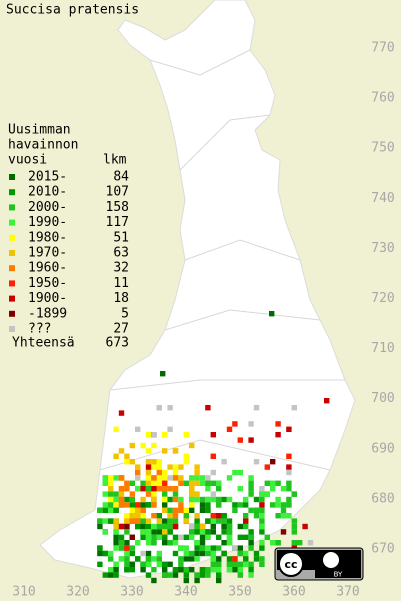  What do you see at coordinates (47, 222) in the screenshot?
I see `legend-label: 1990-` at bounding box center [47, 222].